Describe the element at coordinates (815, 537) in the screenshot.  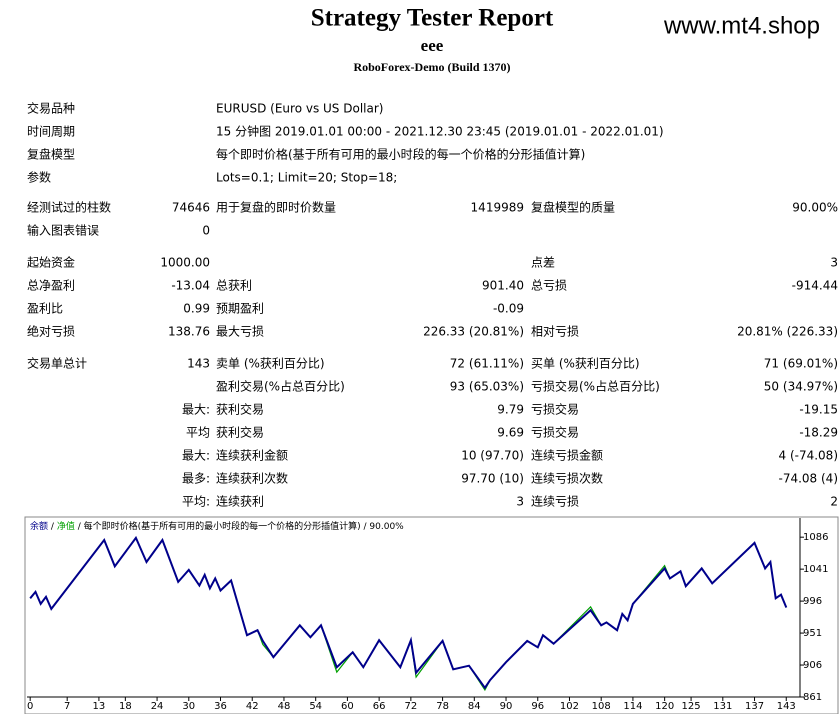
I see `y-tick-label: 1086` at that location.